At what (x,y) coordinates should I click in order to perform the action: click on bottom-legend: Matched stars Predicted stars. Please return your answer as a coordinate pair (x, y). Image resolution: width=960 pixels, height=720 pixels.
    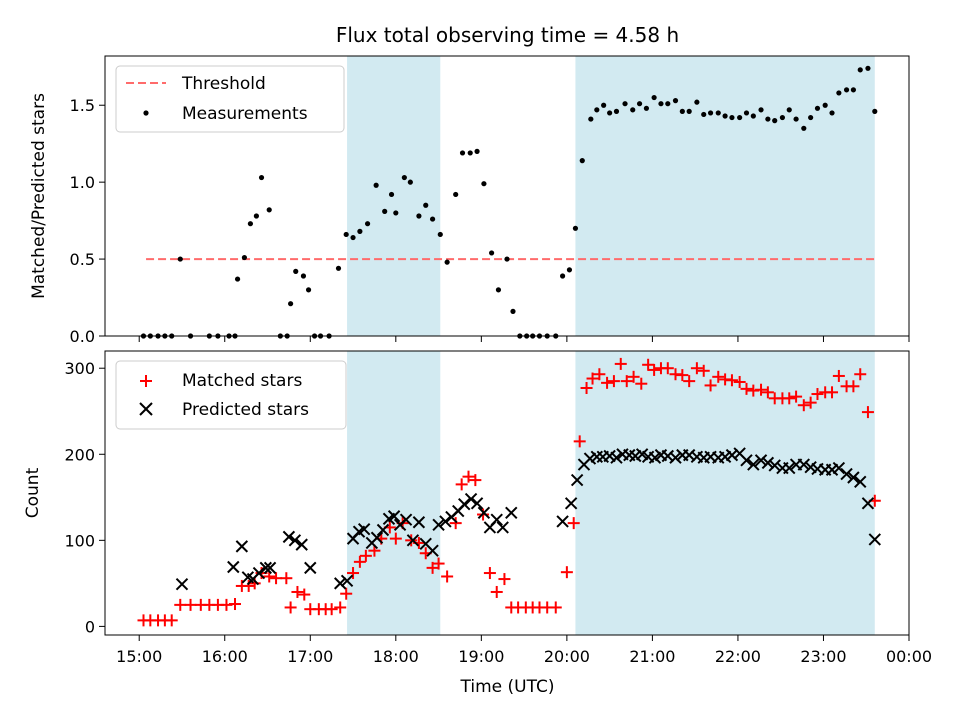
    Looking at the image, I should click on (231, 395).